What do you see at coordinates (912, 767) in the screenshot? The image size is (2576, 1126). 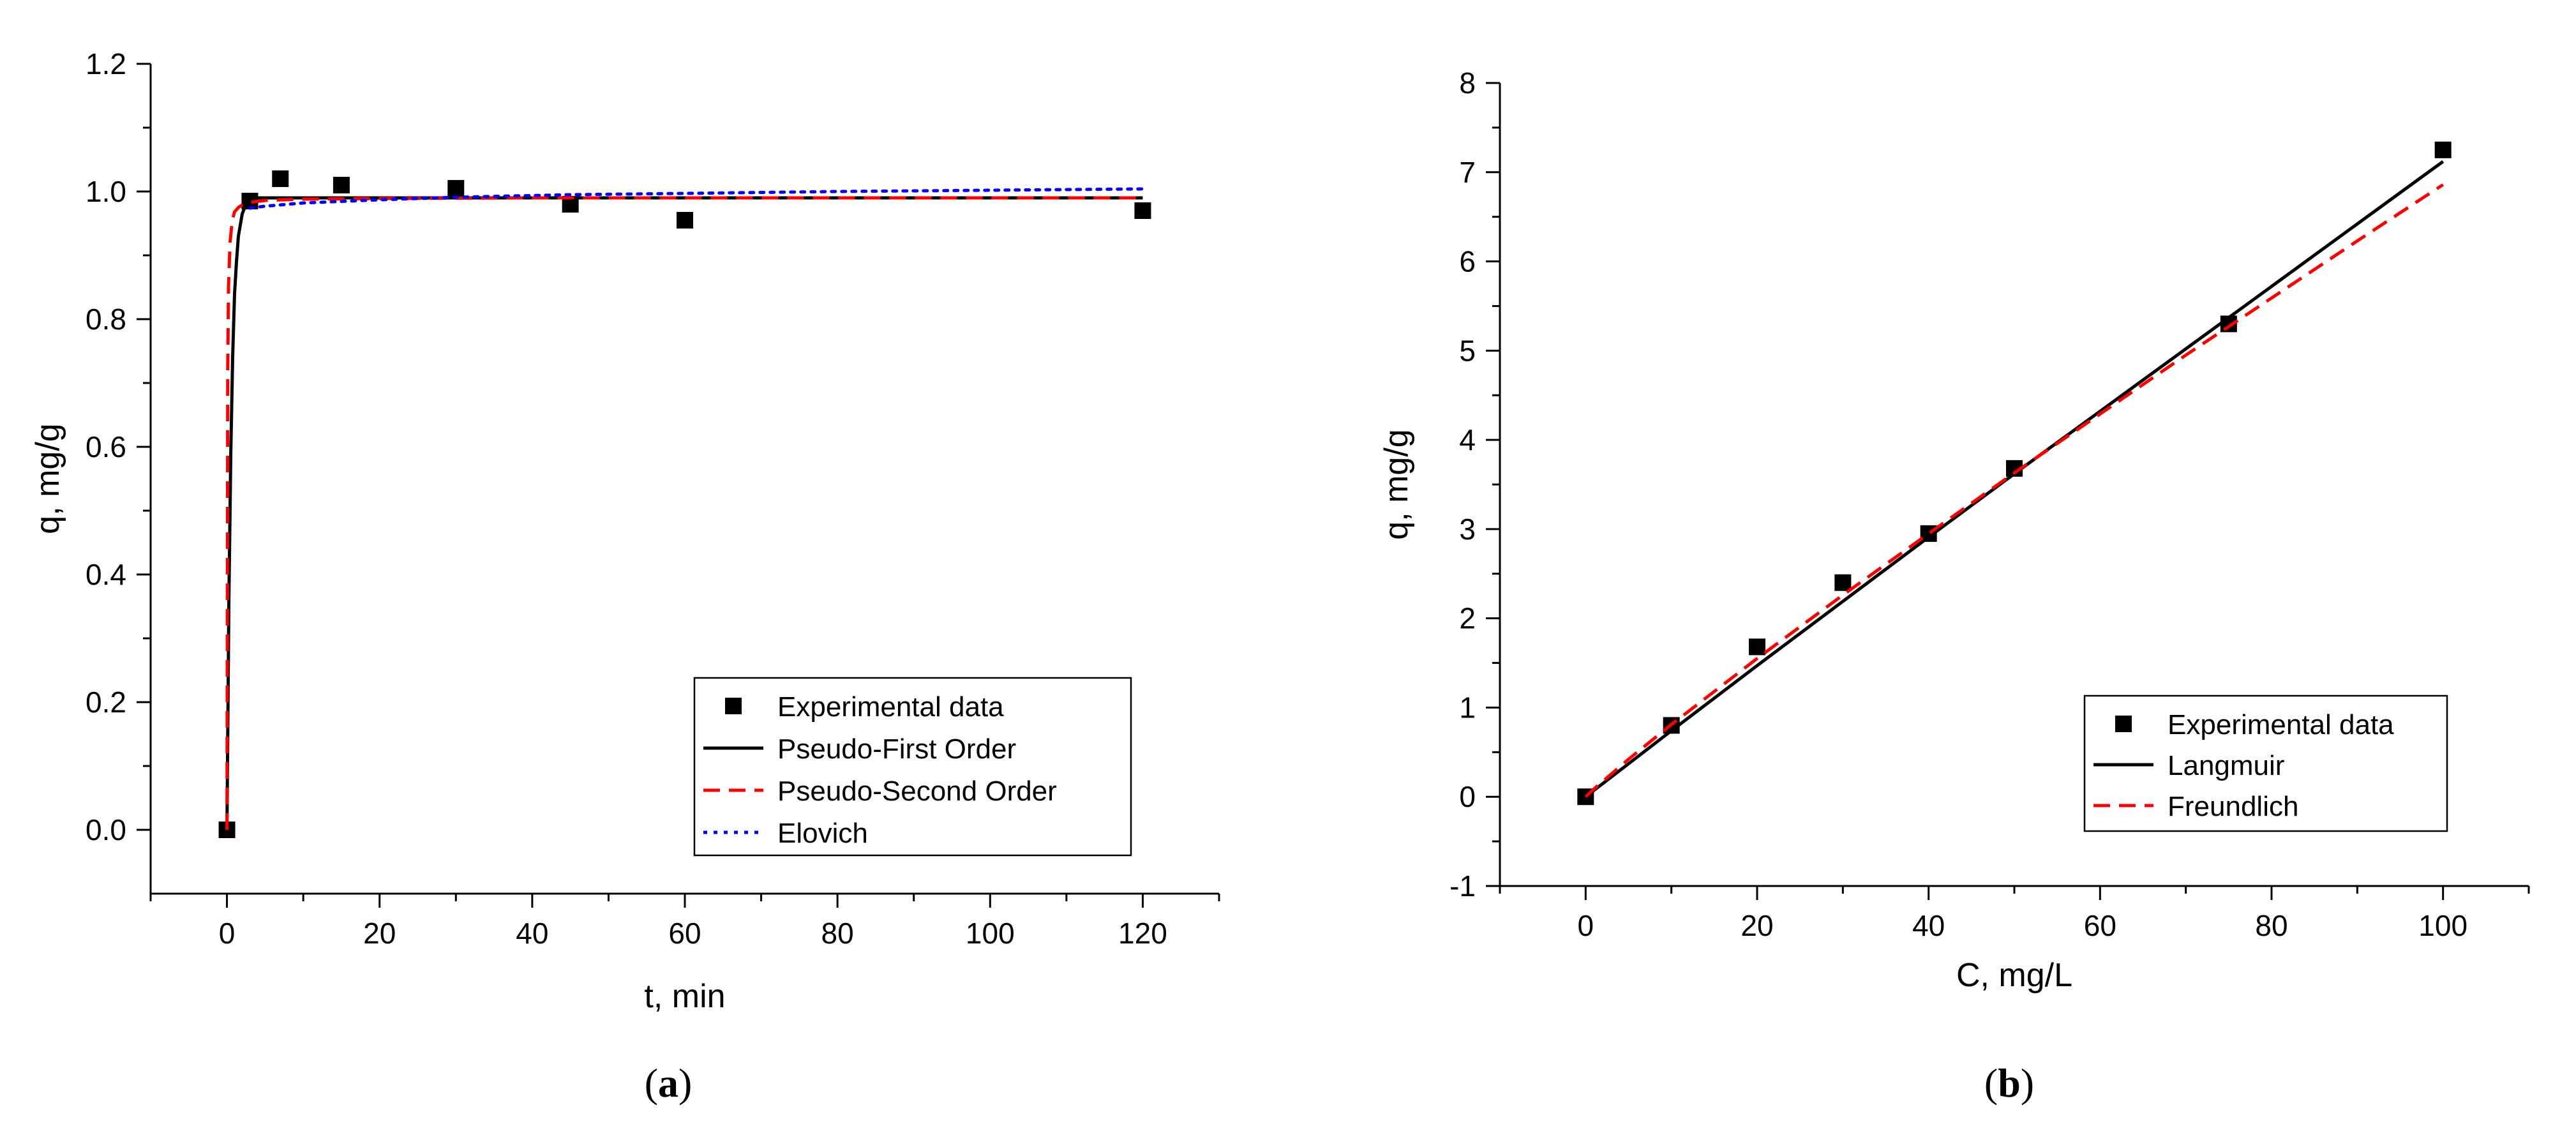 I see `legend-box` at bounding box center [912, 767].